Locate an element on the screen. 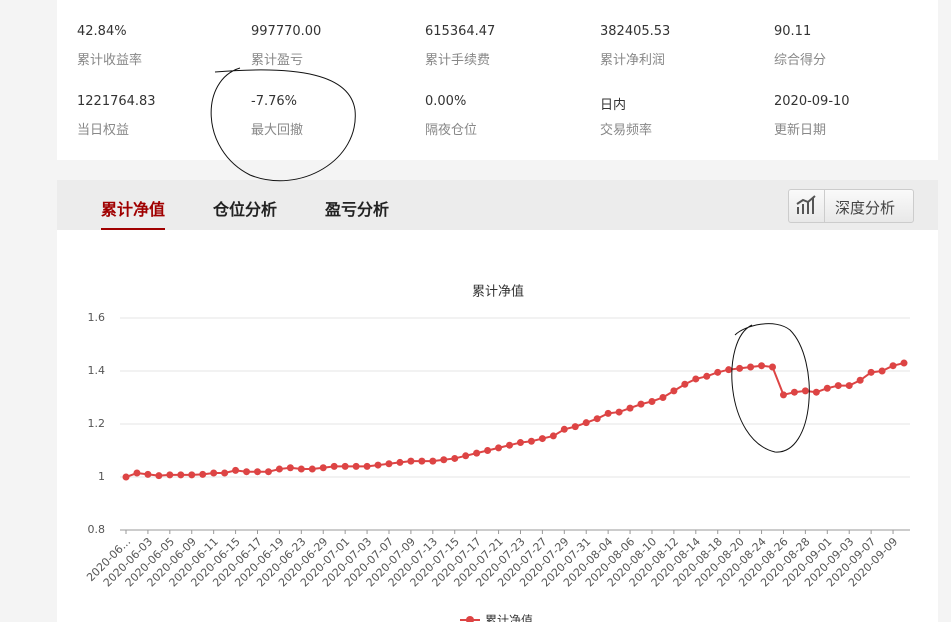 This screenshot has height=622, width=951. tab: 累计净值 is located at coordinates (133, 209).